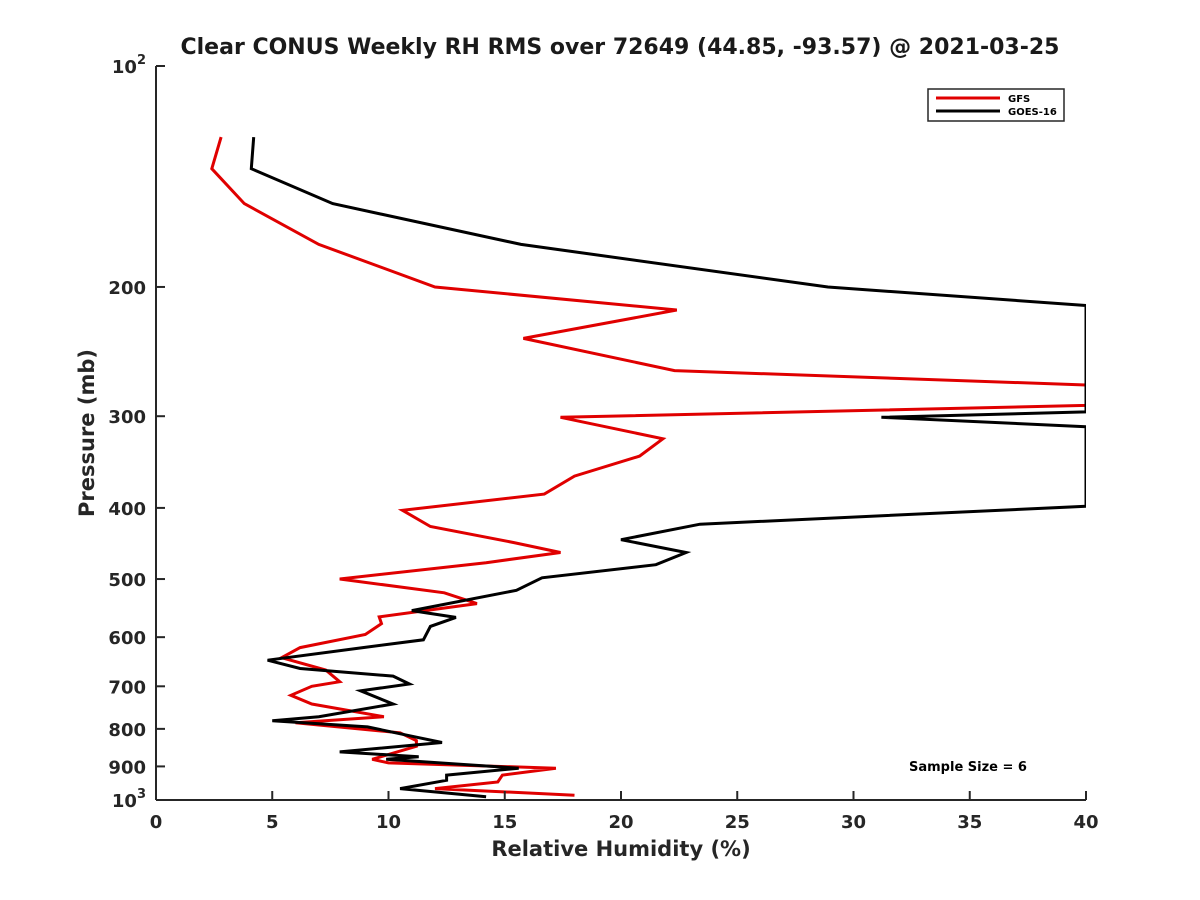 The image size is (1200, 900). What do you see at coordinates (737, 822) in the screenshot?
I see `x-tick-label: 25` at bounding box center [737, 822].